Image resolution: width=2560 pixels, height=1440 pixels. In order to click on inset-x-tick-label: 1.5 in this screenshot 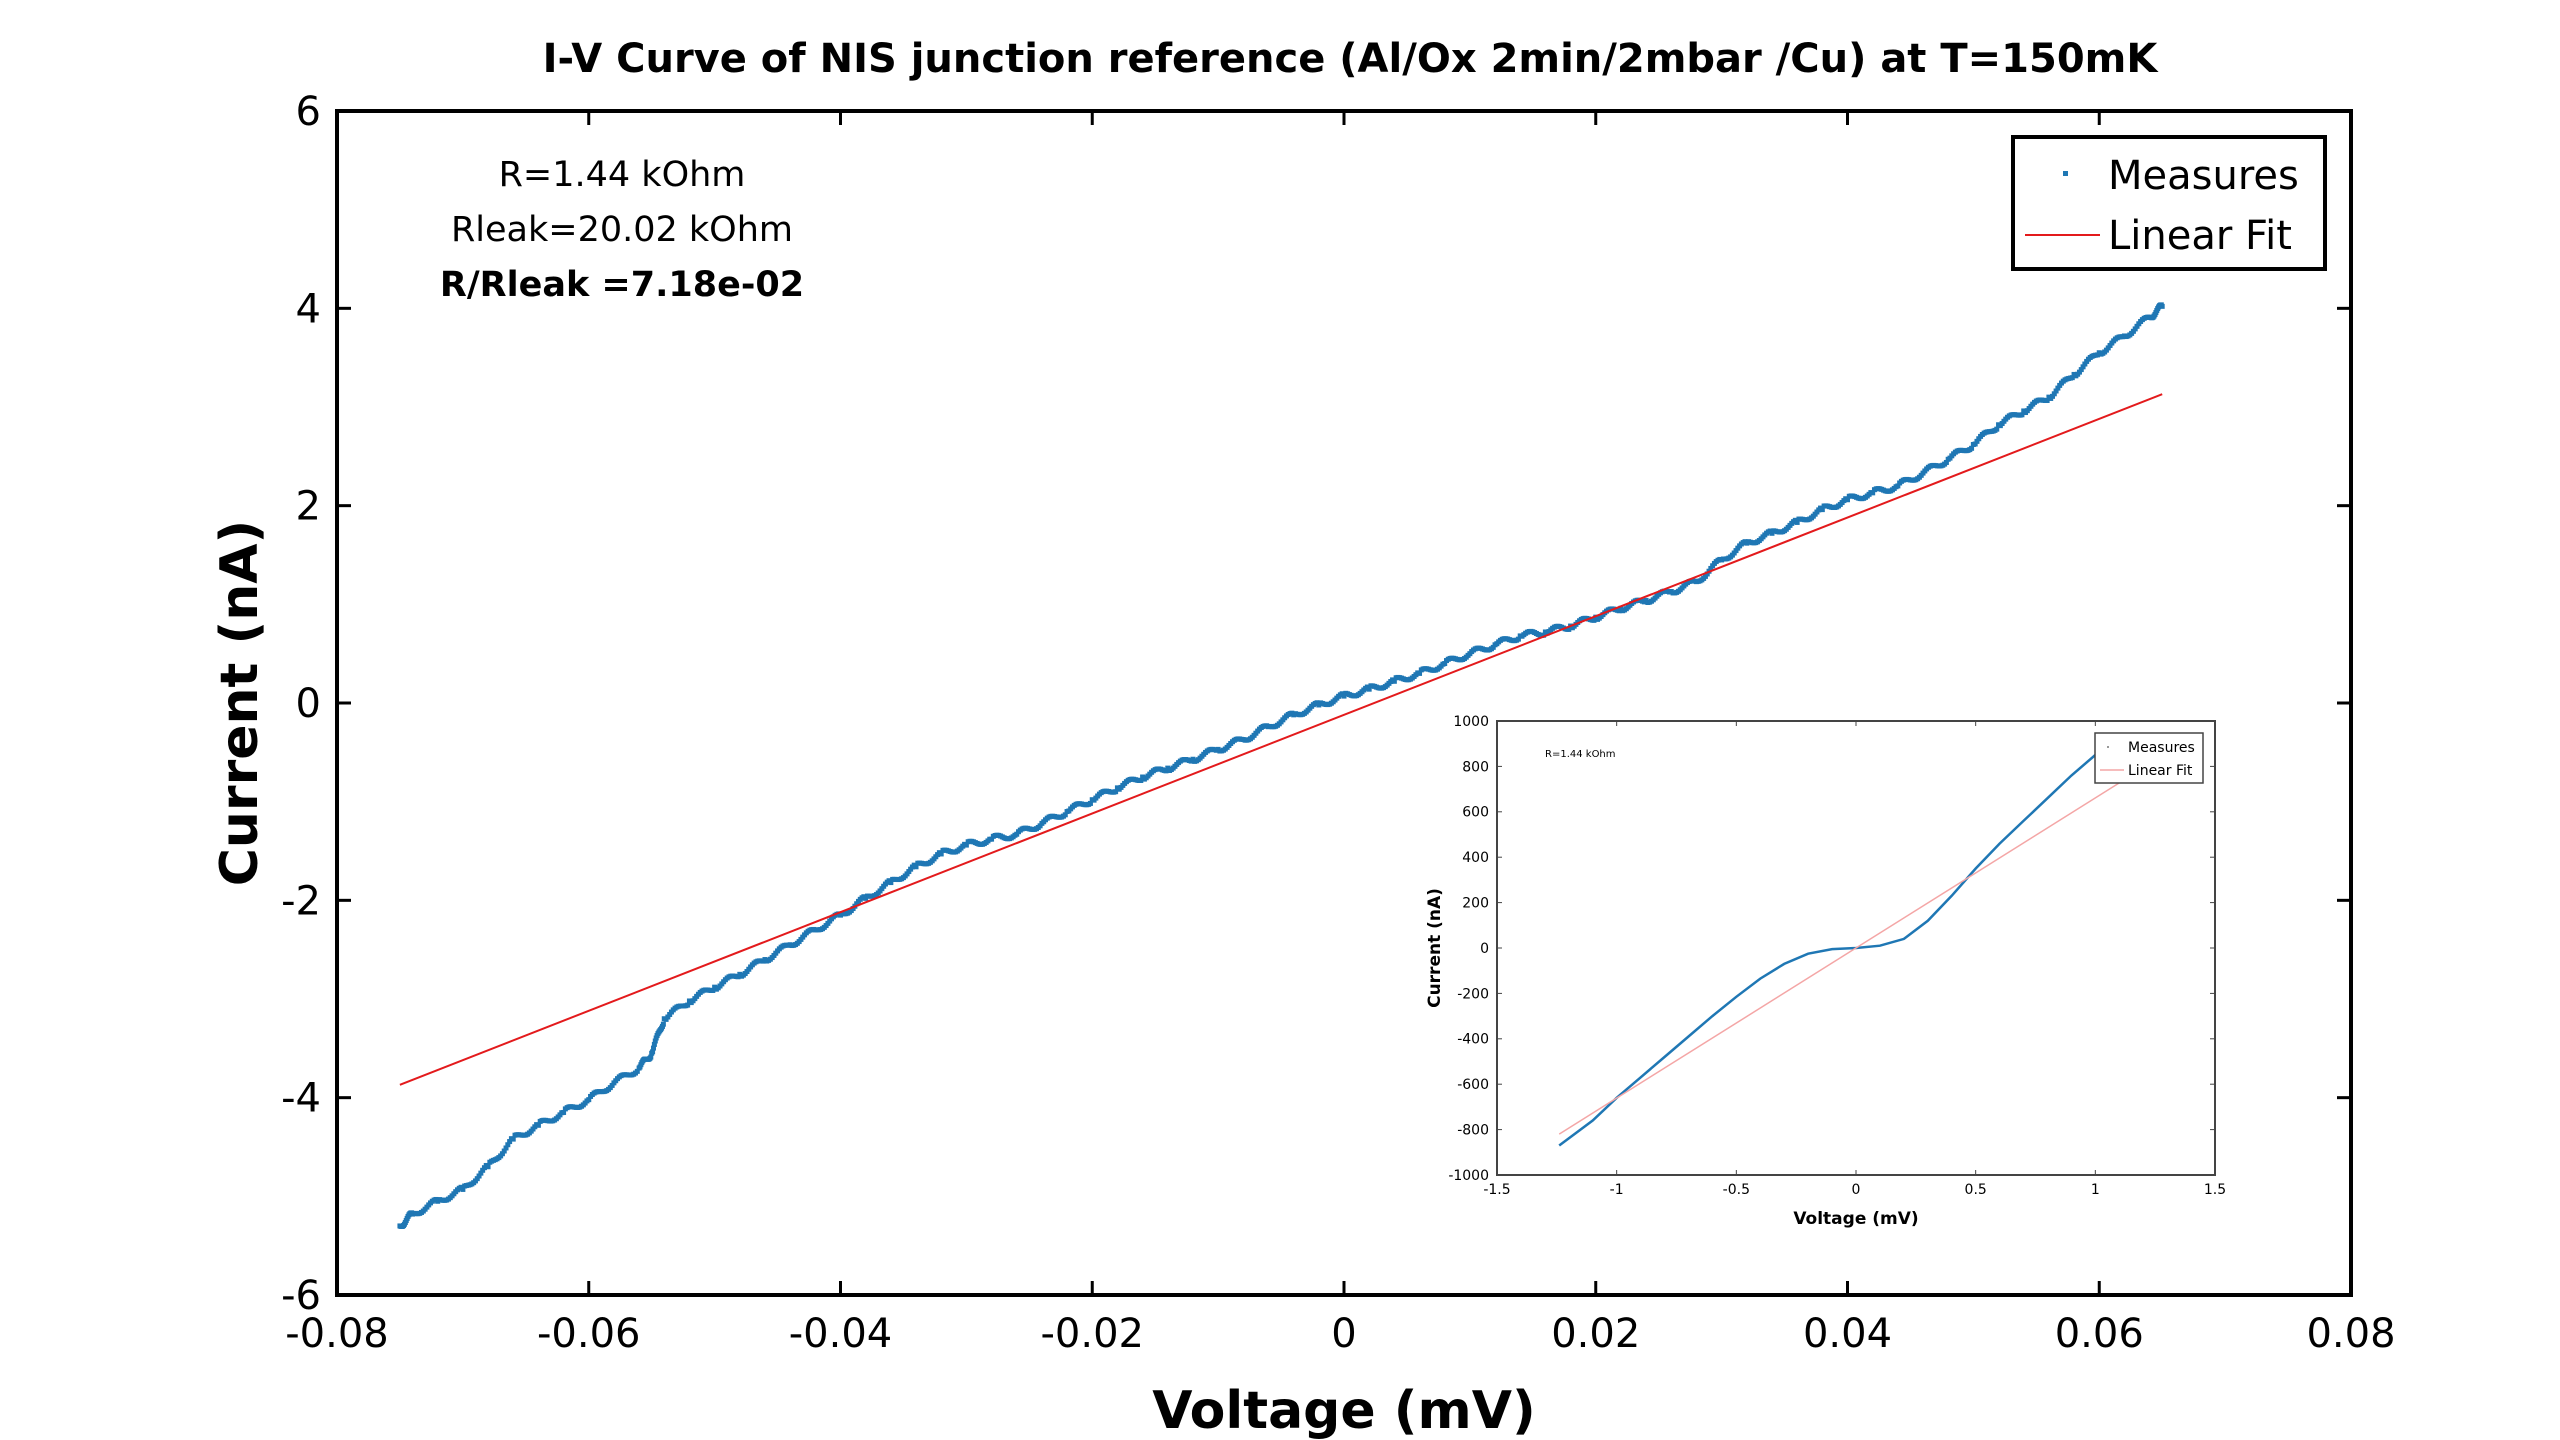, I will do `click(2215, 1190)`.